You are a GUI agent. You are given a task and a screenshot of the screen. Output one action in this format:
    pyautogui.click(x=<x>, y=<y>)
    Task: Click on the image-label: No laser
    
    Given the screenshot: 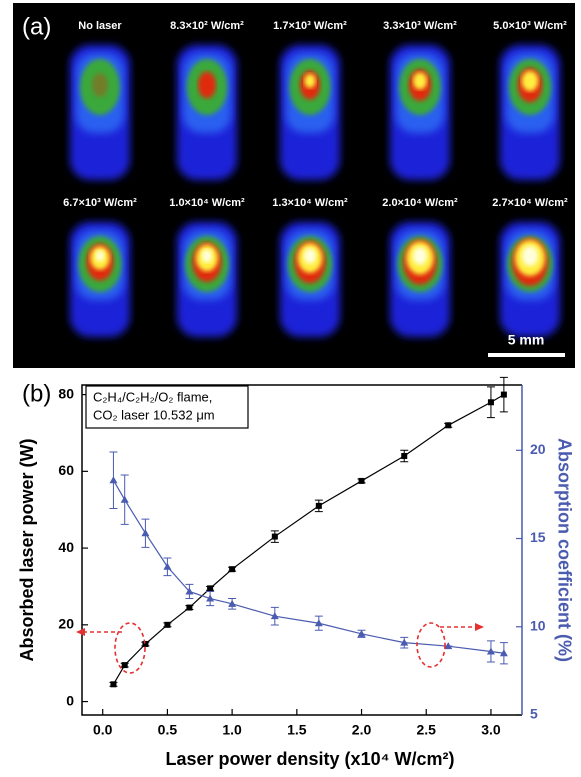 What is the action you would take?
    pyautogui.click(x=100, y=26)
    